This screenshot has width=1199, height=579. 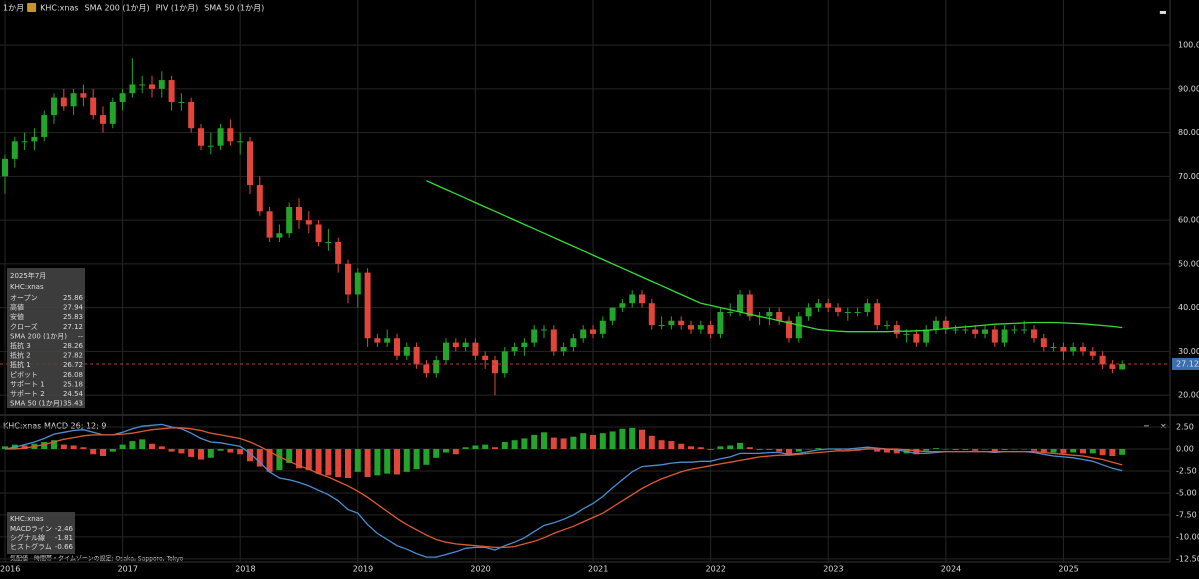 What do you see at coordinates (1188, 395) in the screenshot?
I see `y-tick-label: 20.00` at bounding box center [1188, 395].